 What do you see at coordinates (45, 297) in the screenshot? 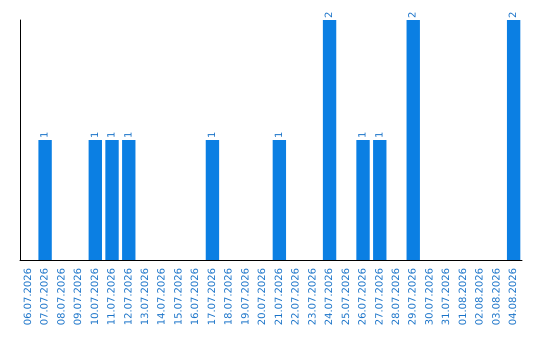
I see `x-tick-label: 07.07.2026` at bounding box center [45, 297].